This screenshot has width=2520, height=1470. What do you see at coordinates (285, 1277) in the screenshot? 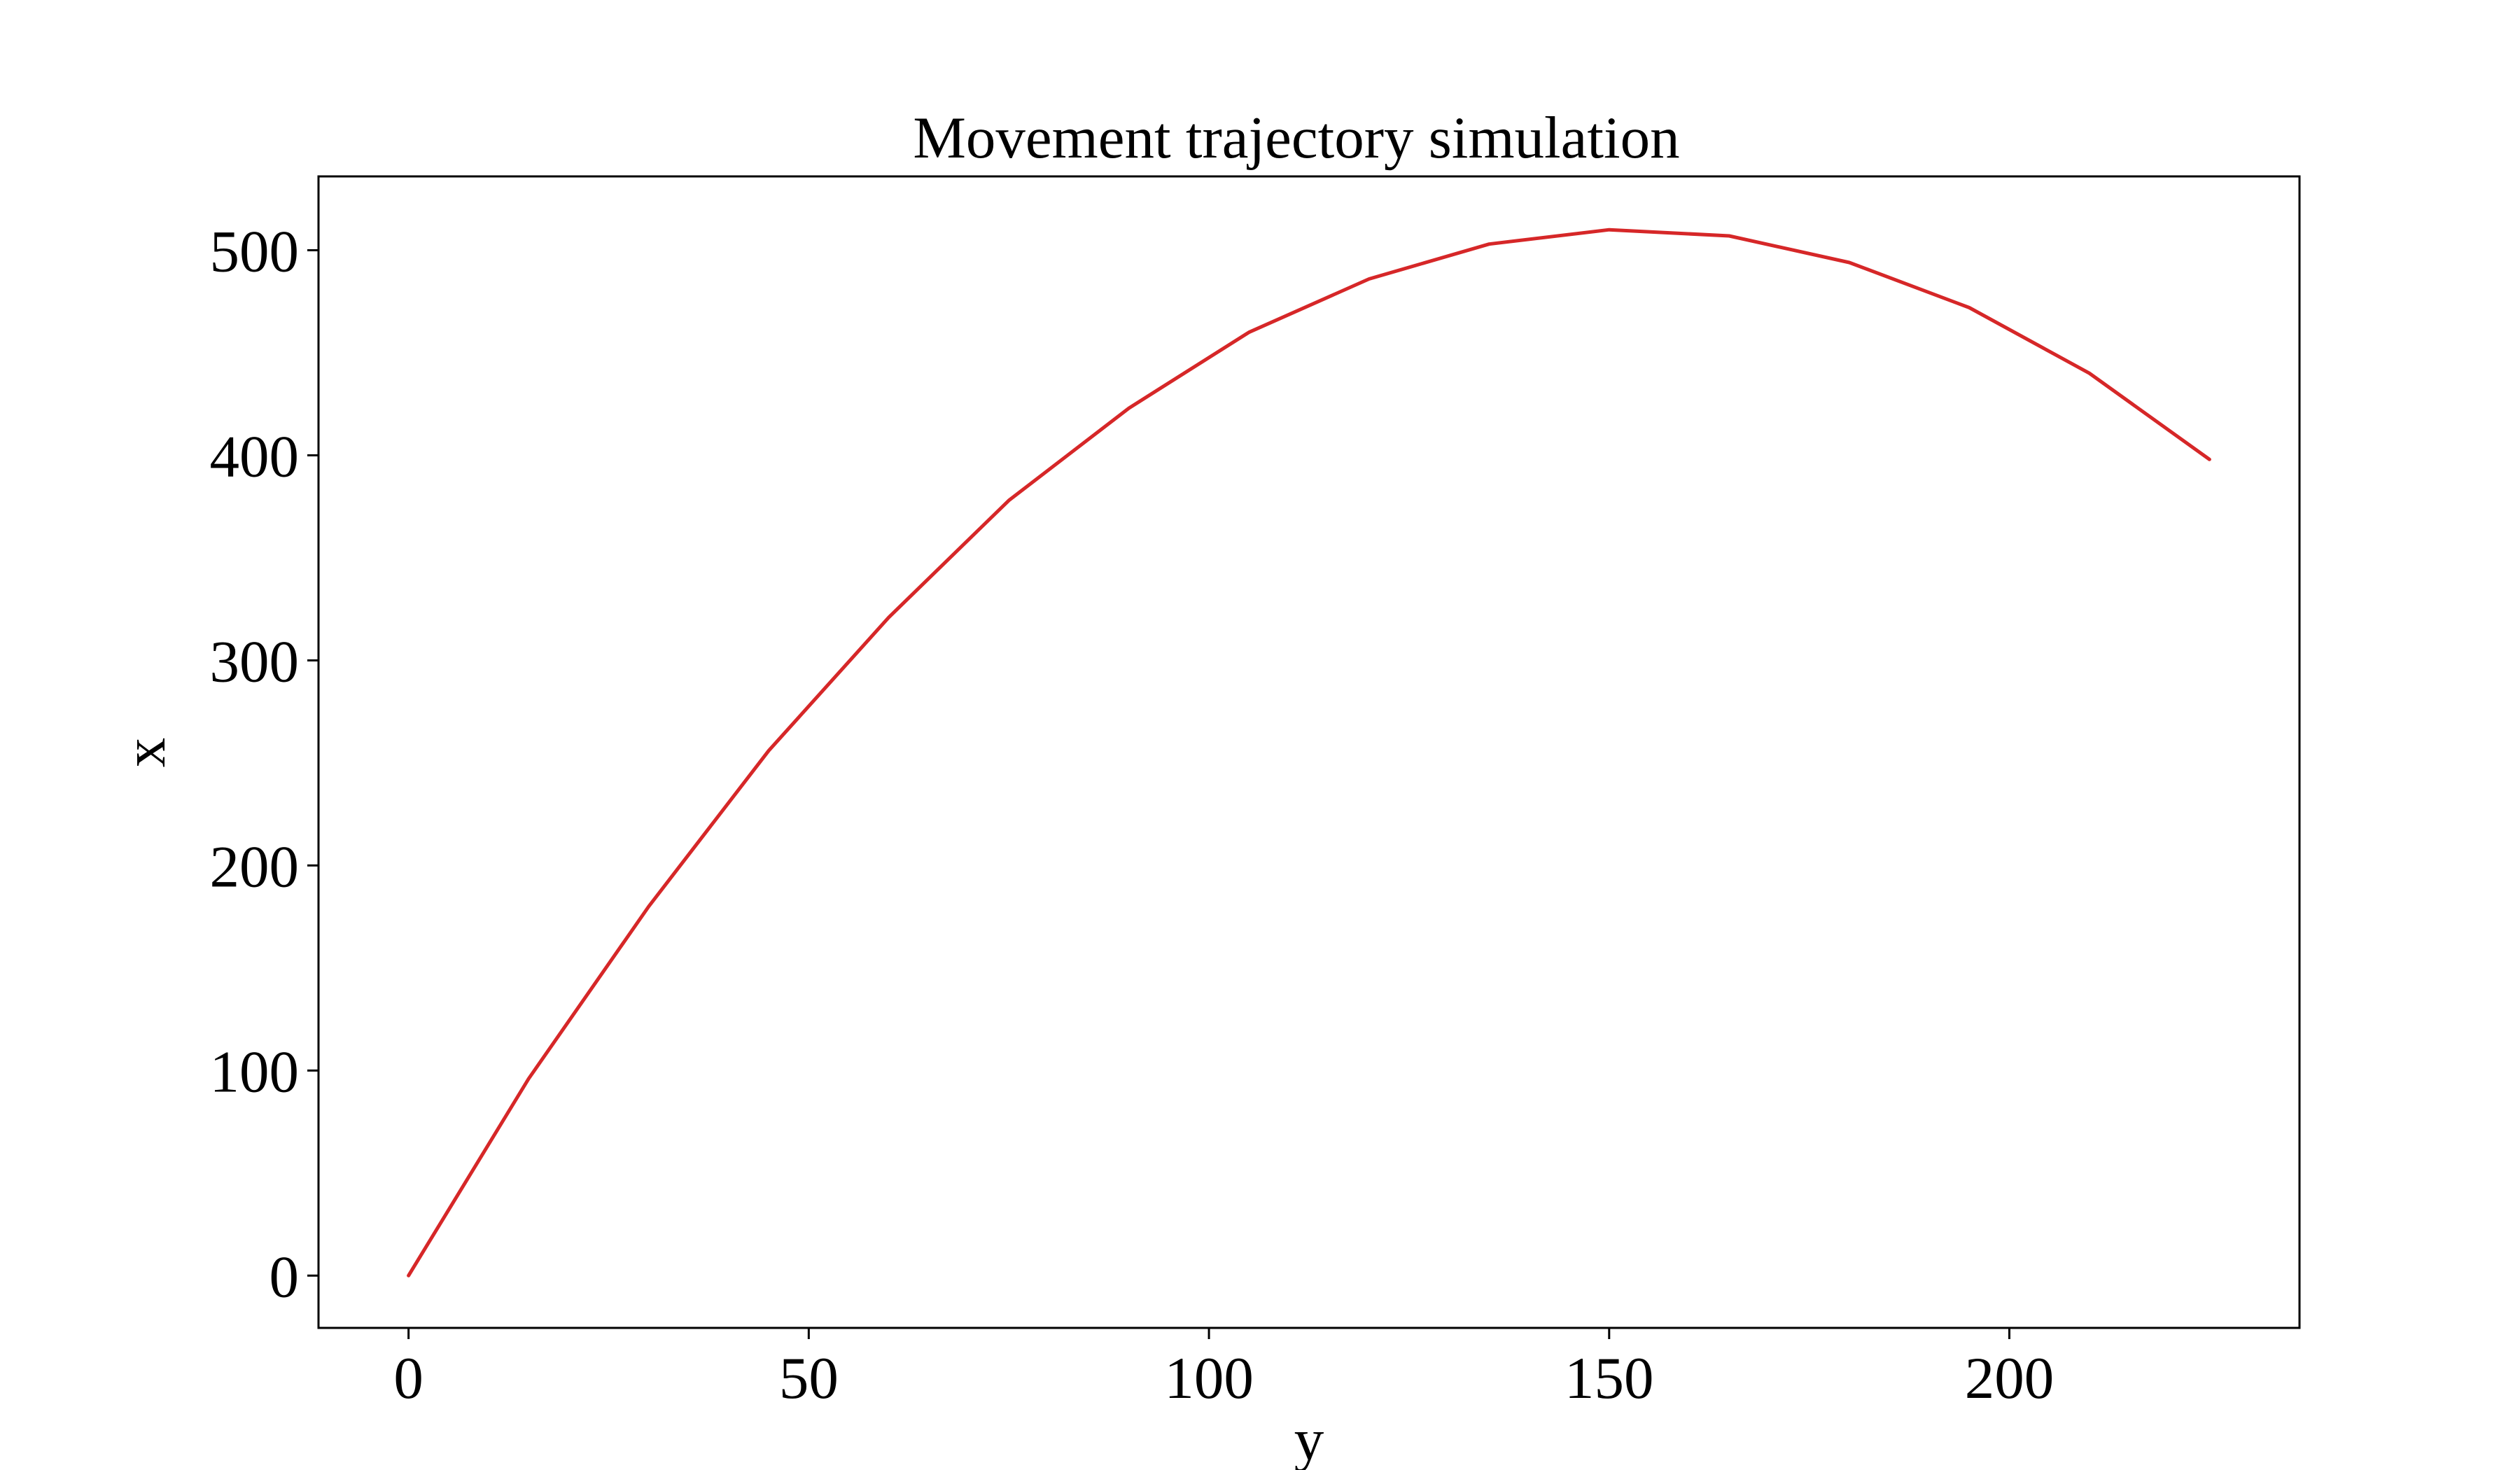
I see `y-tick-label: 0` at bounding box center [285, 1277].